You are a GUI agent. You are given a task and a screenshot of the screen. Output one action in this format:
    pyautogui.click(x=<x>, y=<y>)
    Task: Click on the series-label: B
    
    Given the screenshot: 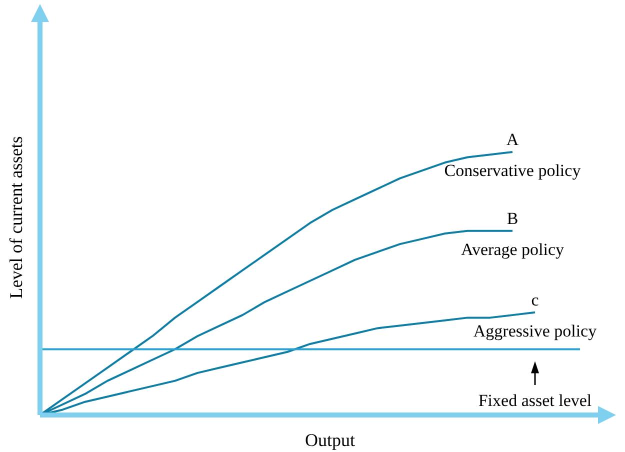 What is the action you would take?
    pyautogui.click(x=512, y=218)
    